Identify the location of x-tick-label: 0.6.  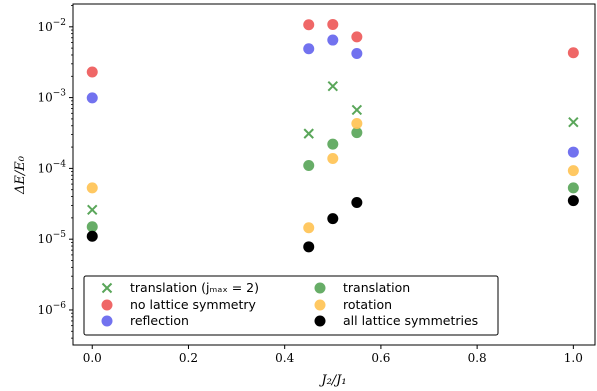
(380, 358).